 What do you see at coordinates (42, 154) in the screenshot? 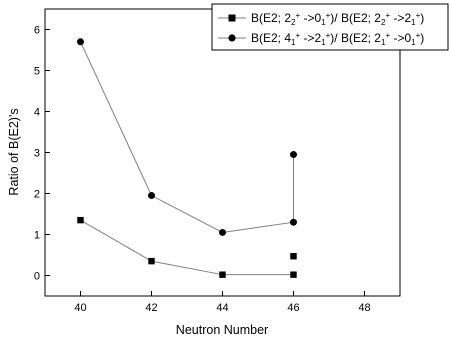
I see `y-axis: 0 1 2 3 4 5 6` at bounding box center [42, 154].